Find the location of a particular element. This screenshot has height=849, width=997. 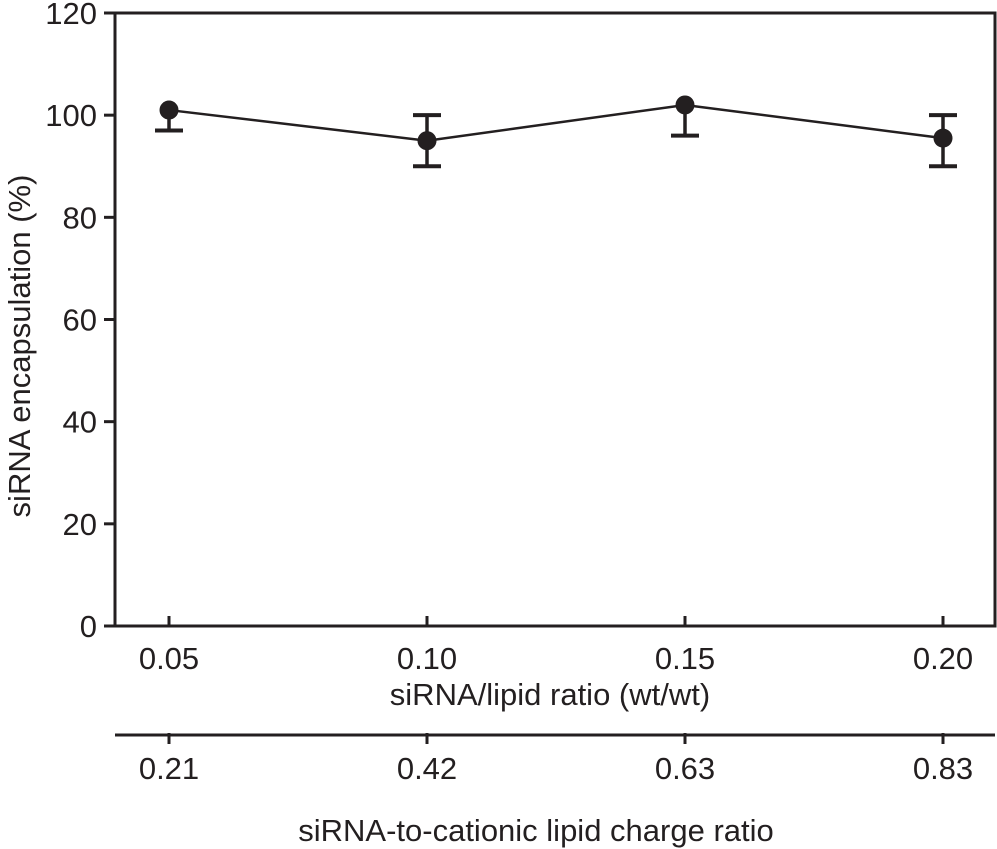

y-axis-title: siRNA encapsulation (%) is located at coordinates (19, 346).